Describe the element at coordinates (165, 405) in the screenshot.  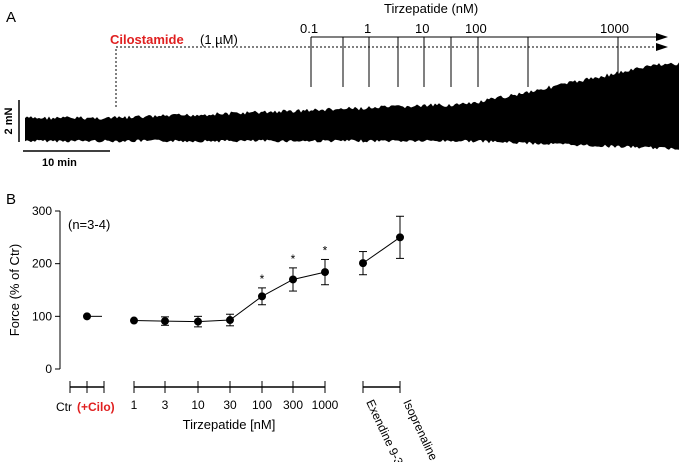
I see `x-tick-label: 3` at that location.